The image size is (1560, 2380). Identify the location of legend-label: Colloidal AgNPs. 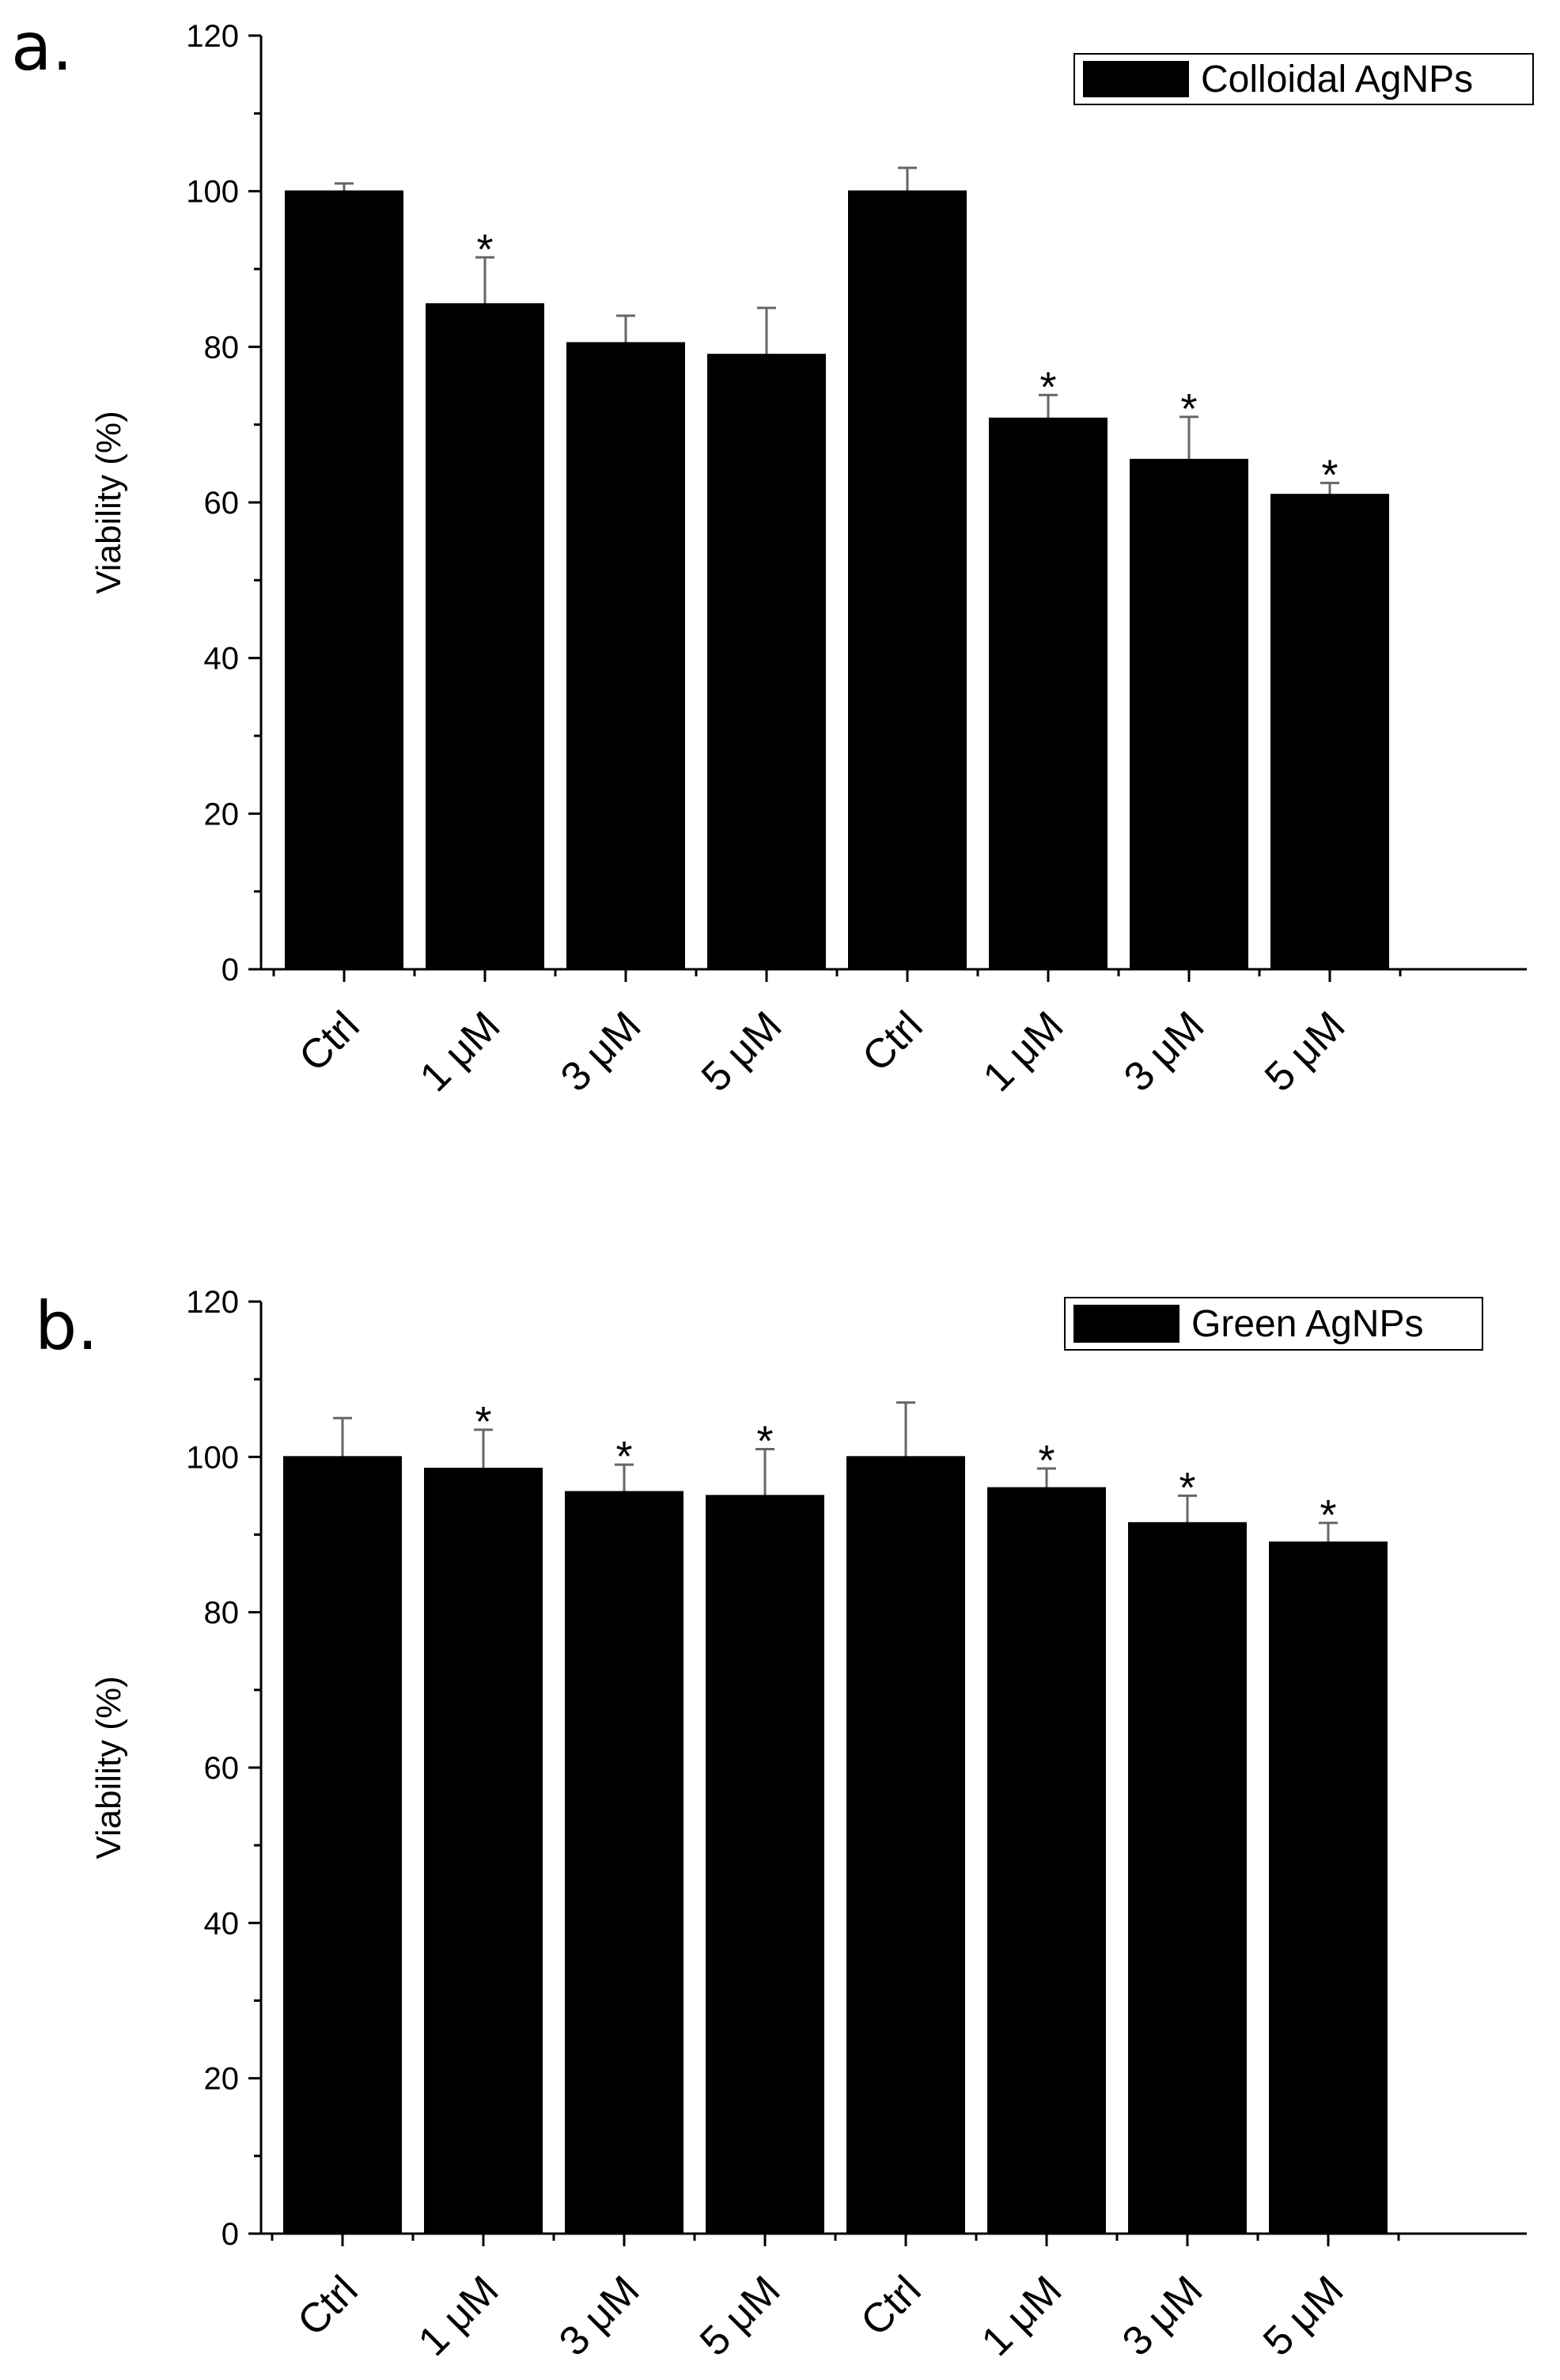
(1337, 79).